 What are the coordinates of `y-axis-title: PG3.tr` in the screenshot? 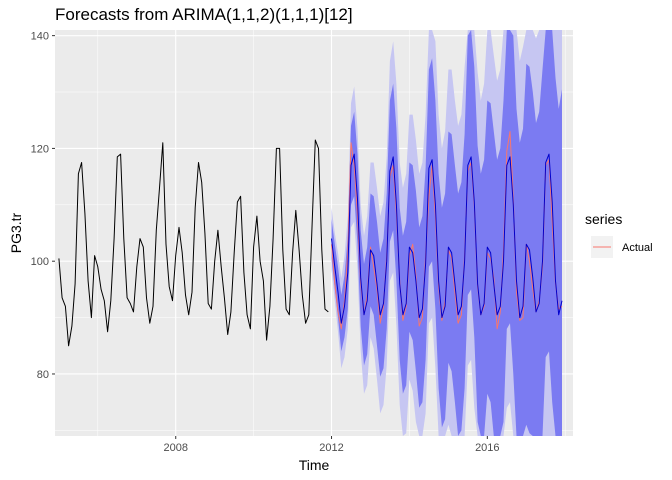 It's located at (16, 232).